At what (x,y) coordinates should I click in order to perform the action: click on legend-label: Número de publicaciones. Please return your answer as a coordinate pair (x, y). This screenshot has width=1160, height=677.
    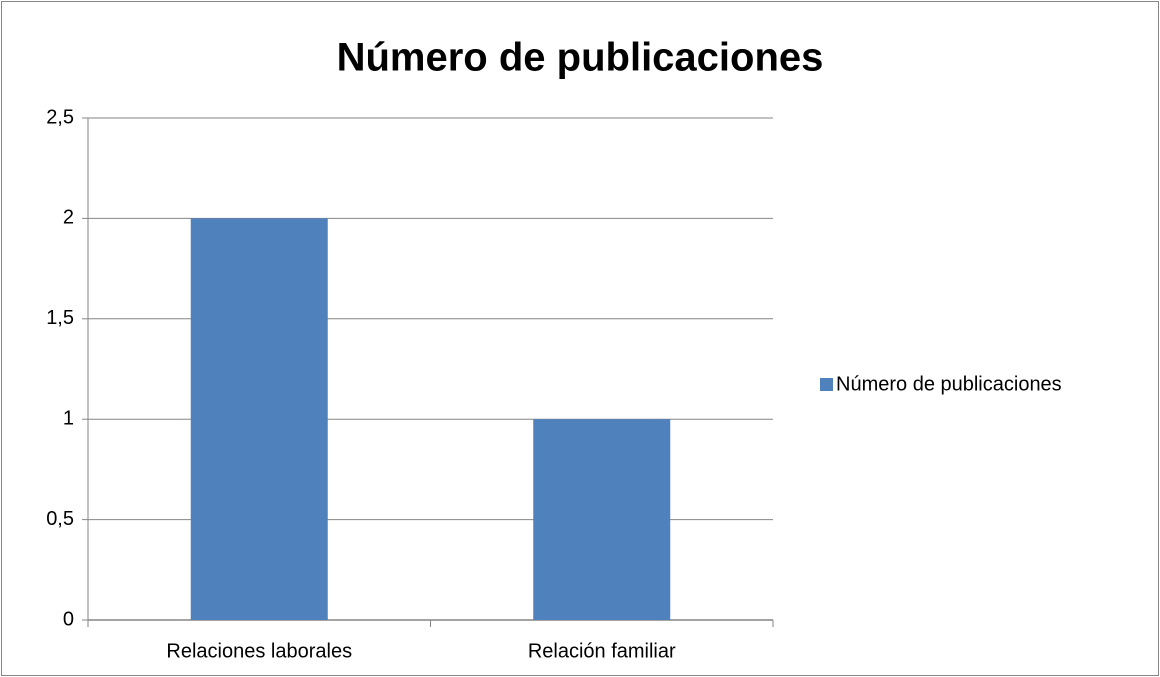
    Looking at the image, I should click on (949, 384).